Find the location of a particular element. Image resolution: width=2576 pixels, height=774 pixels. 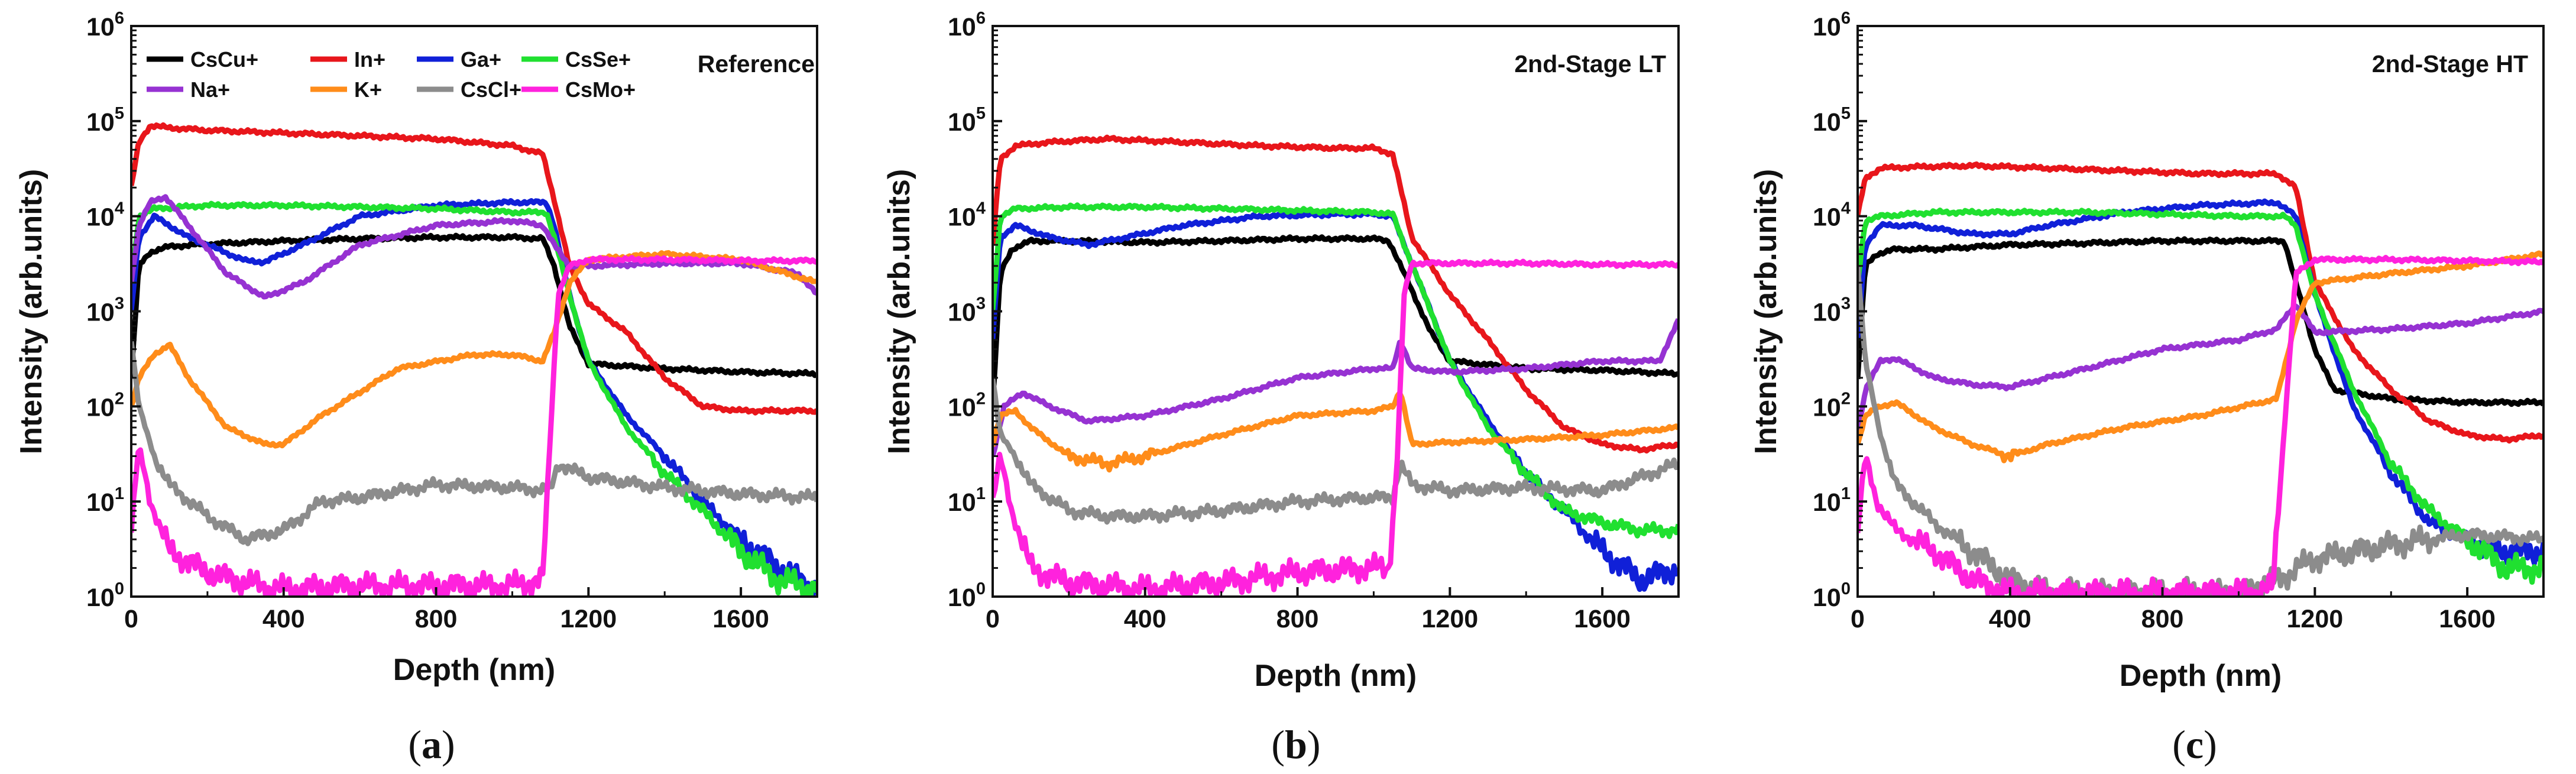

legend-label-k: K+ is located at coordinates (368, 89).